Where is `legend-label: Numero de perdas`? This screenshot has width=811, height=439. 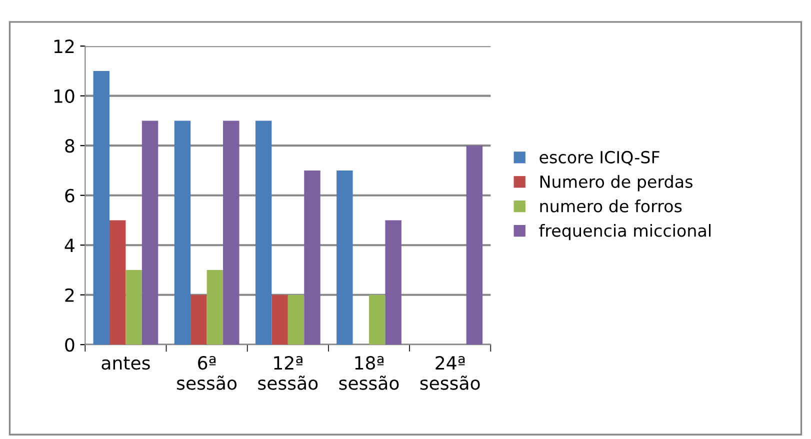
legend-label: Numero de perdas is located at coordinates (616, 183).